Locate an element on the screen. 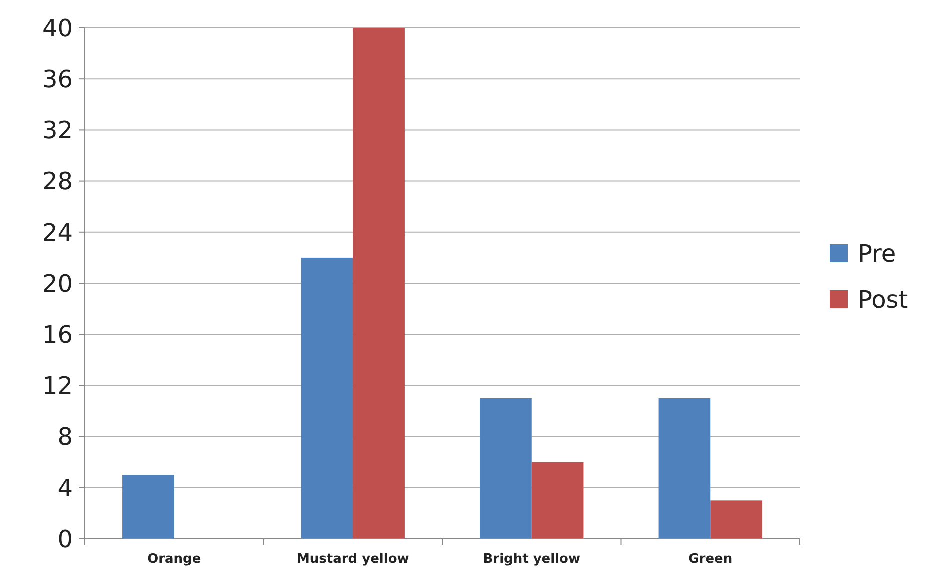 This screenshot has height=582, width=930. y-tick-label: 20 is located at coordinates (57, 284).